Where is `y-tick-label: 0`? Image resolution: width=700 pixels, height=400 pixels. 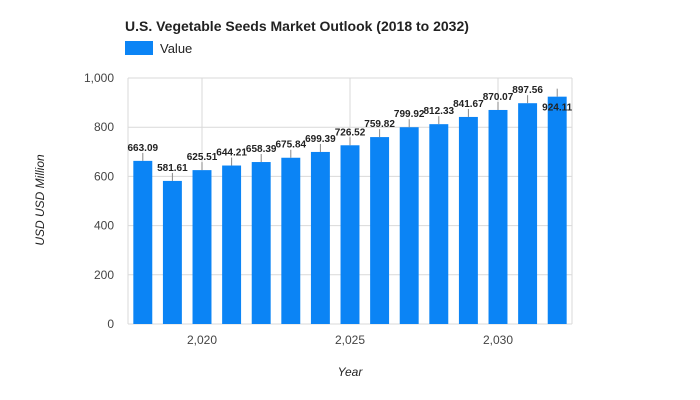
y-tick-label: 0 is located at coordinates (110, 324).